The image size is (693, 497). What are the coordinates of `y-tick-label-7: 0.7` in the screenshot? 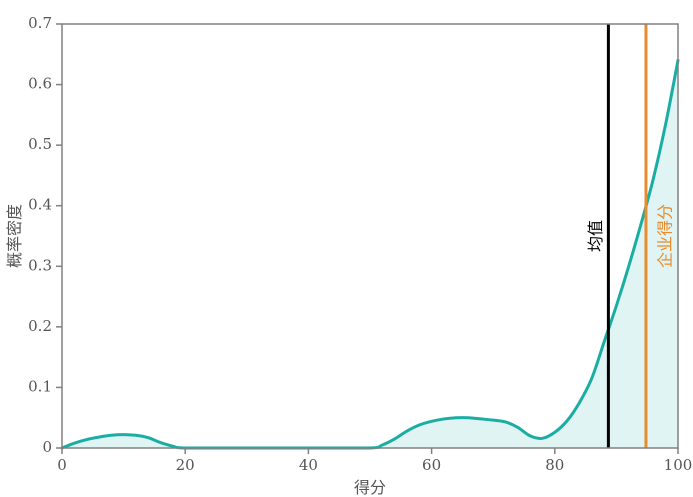 It's located at (40, 23).